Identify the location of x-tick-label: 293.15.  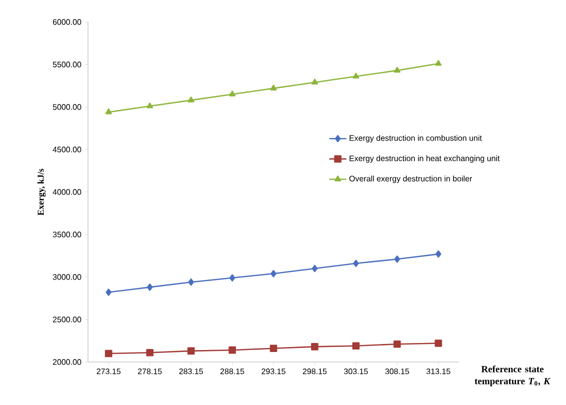
(274, 371).